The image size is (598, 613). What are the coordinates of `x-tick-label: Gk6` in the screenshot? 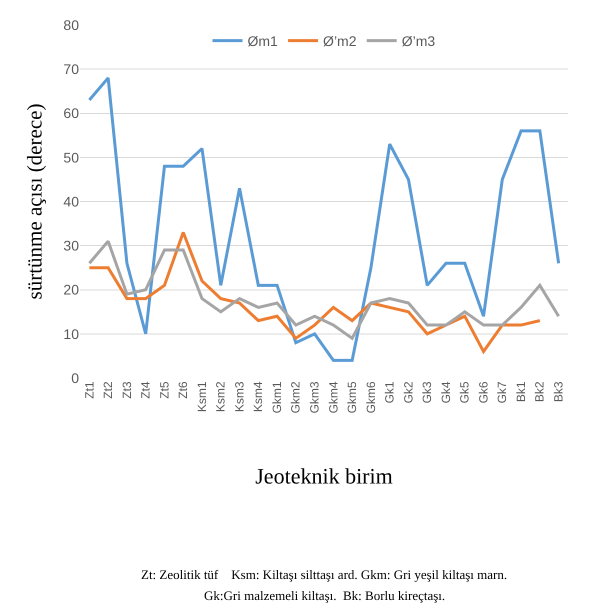 It's located at (483, 392).